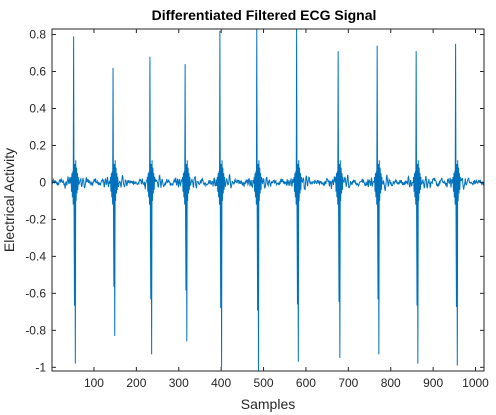  I want to click on y-tick-label: 0.4, so click(37, 108).